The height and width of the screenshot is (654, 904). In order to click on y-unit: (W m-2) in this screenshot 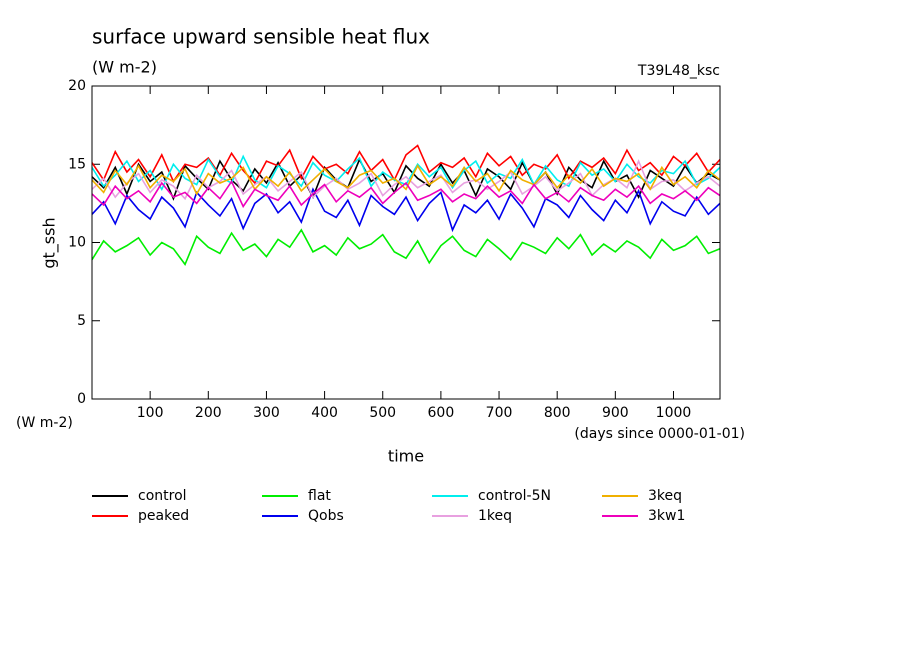, I will do `click(44, 423)`.